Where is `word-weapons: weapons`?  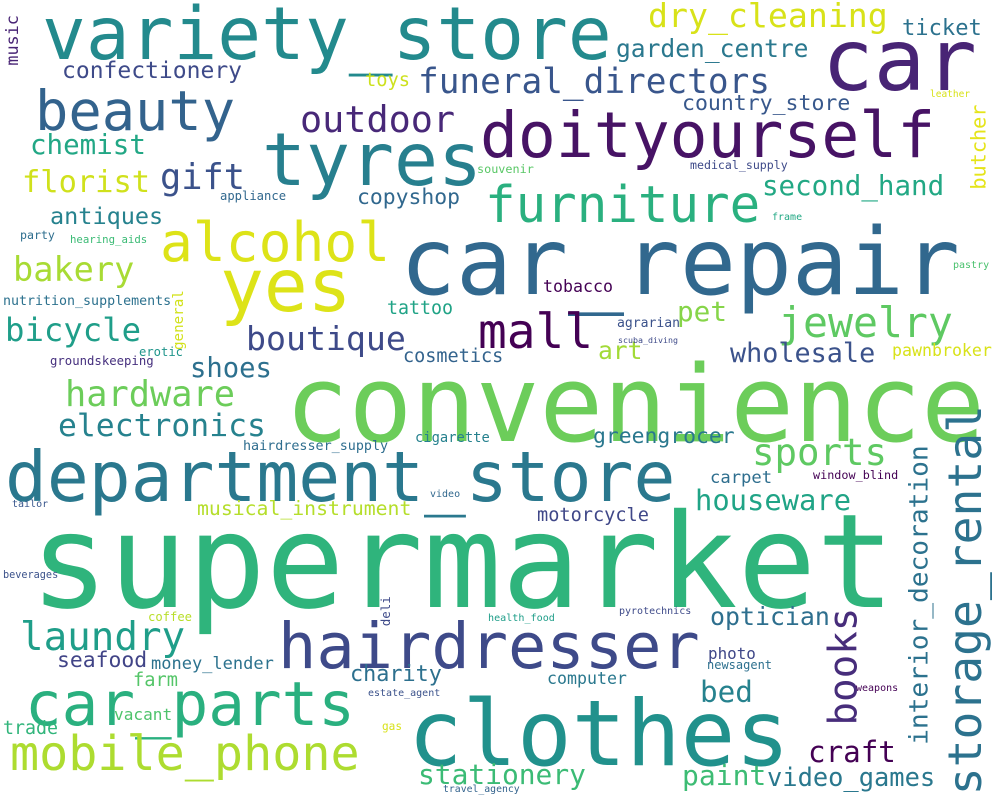
word-weapons: weapons is located at coordinates (877, 688).